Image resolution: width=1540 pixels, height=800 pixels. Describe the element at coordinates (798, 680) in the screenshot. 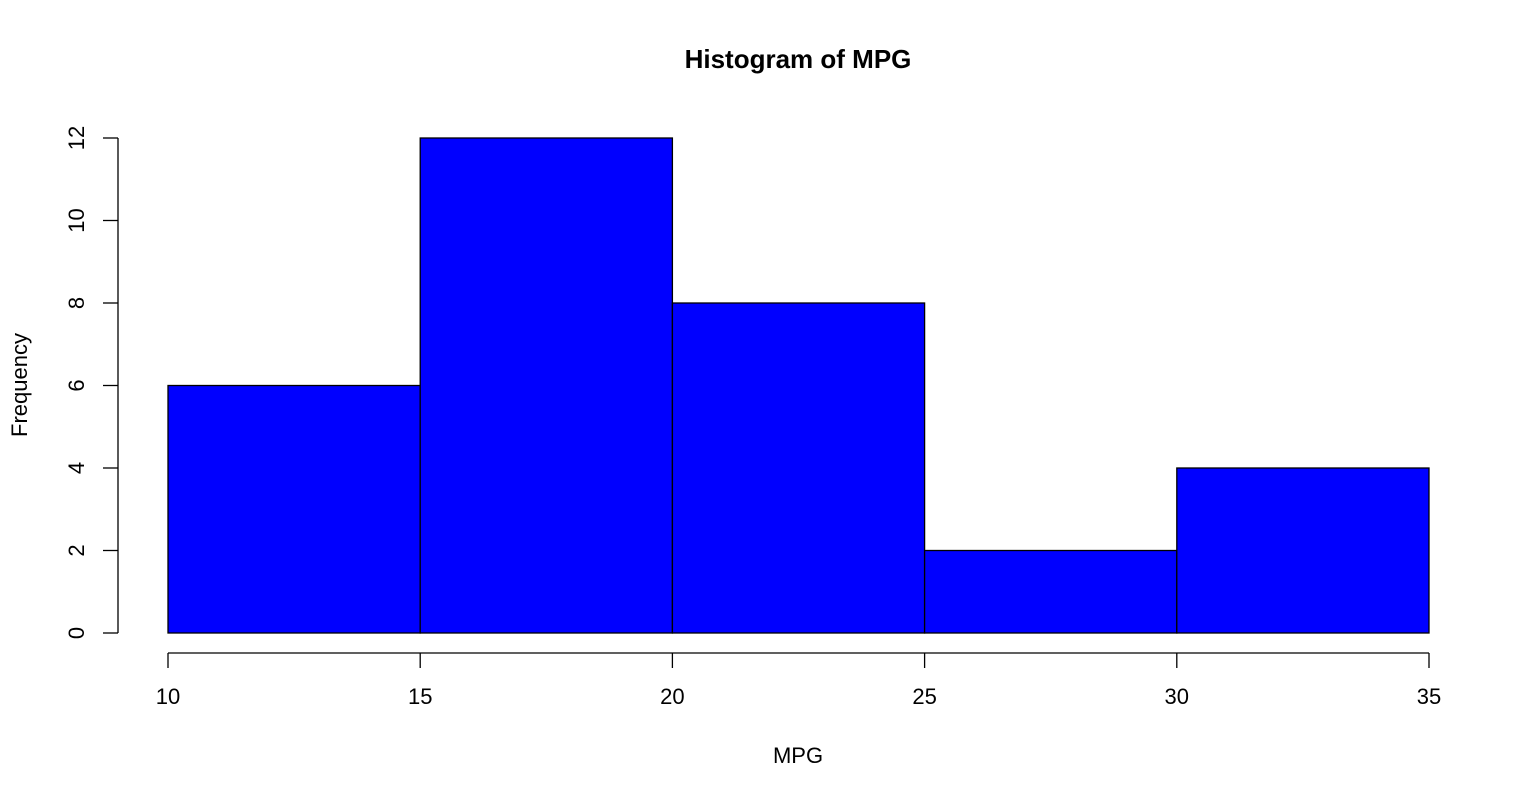

I see `x-axis: 10 15 20 25 30 35` at that location.